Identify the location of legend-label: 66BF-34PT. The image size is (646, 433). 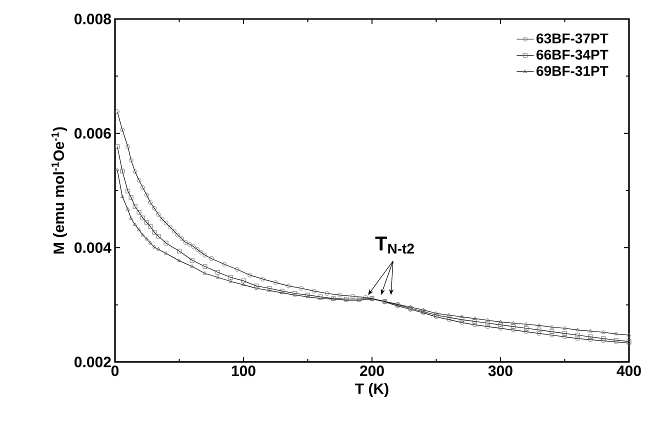
(572, 55).